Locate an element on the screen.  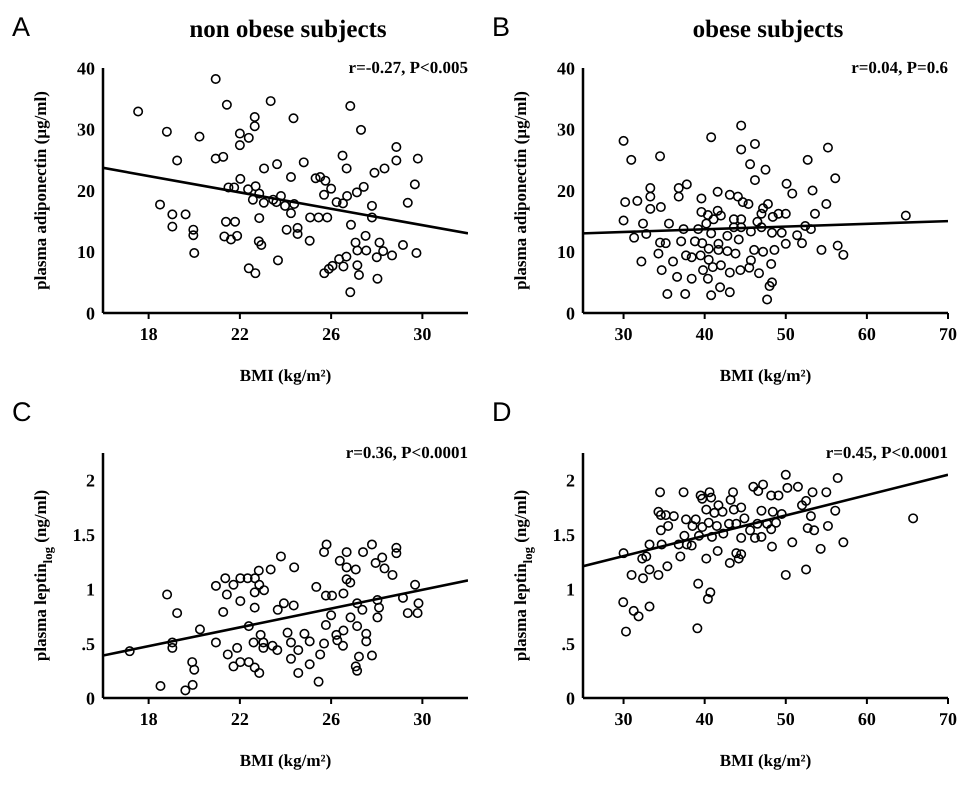
annotation: r=-0.27, P<0.005 is located at coordinates (408, 68).